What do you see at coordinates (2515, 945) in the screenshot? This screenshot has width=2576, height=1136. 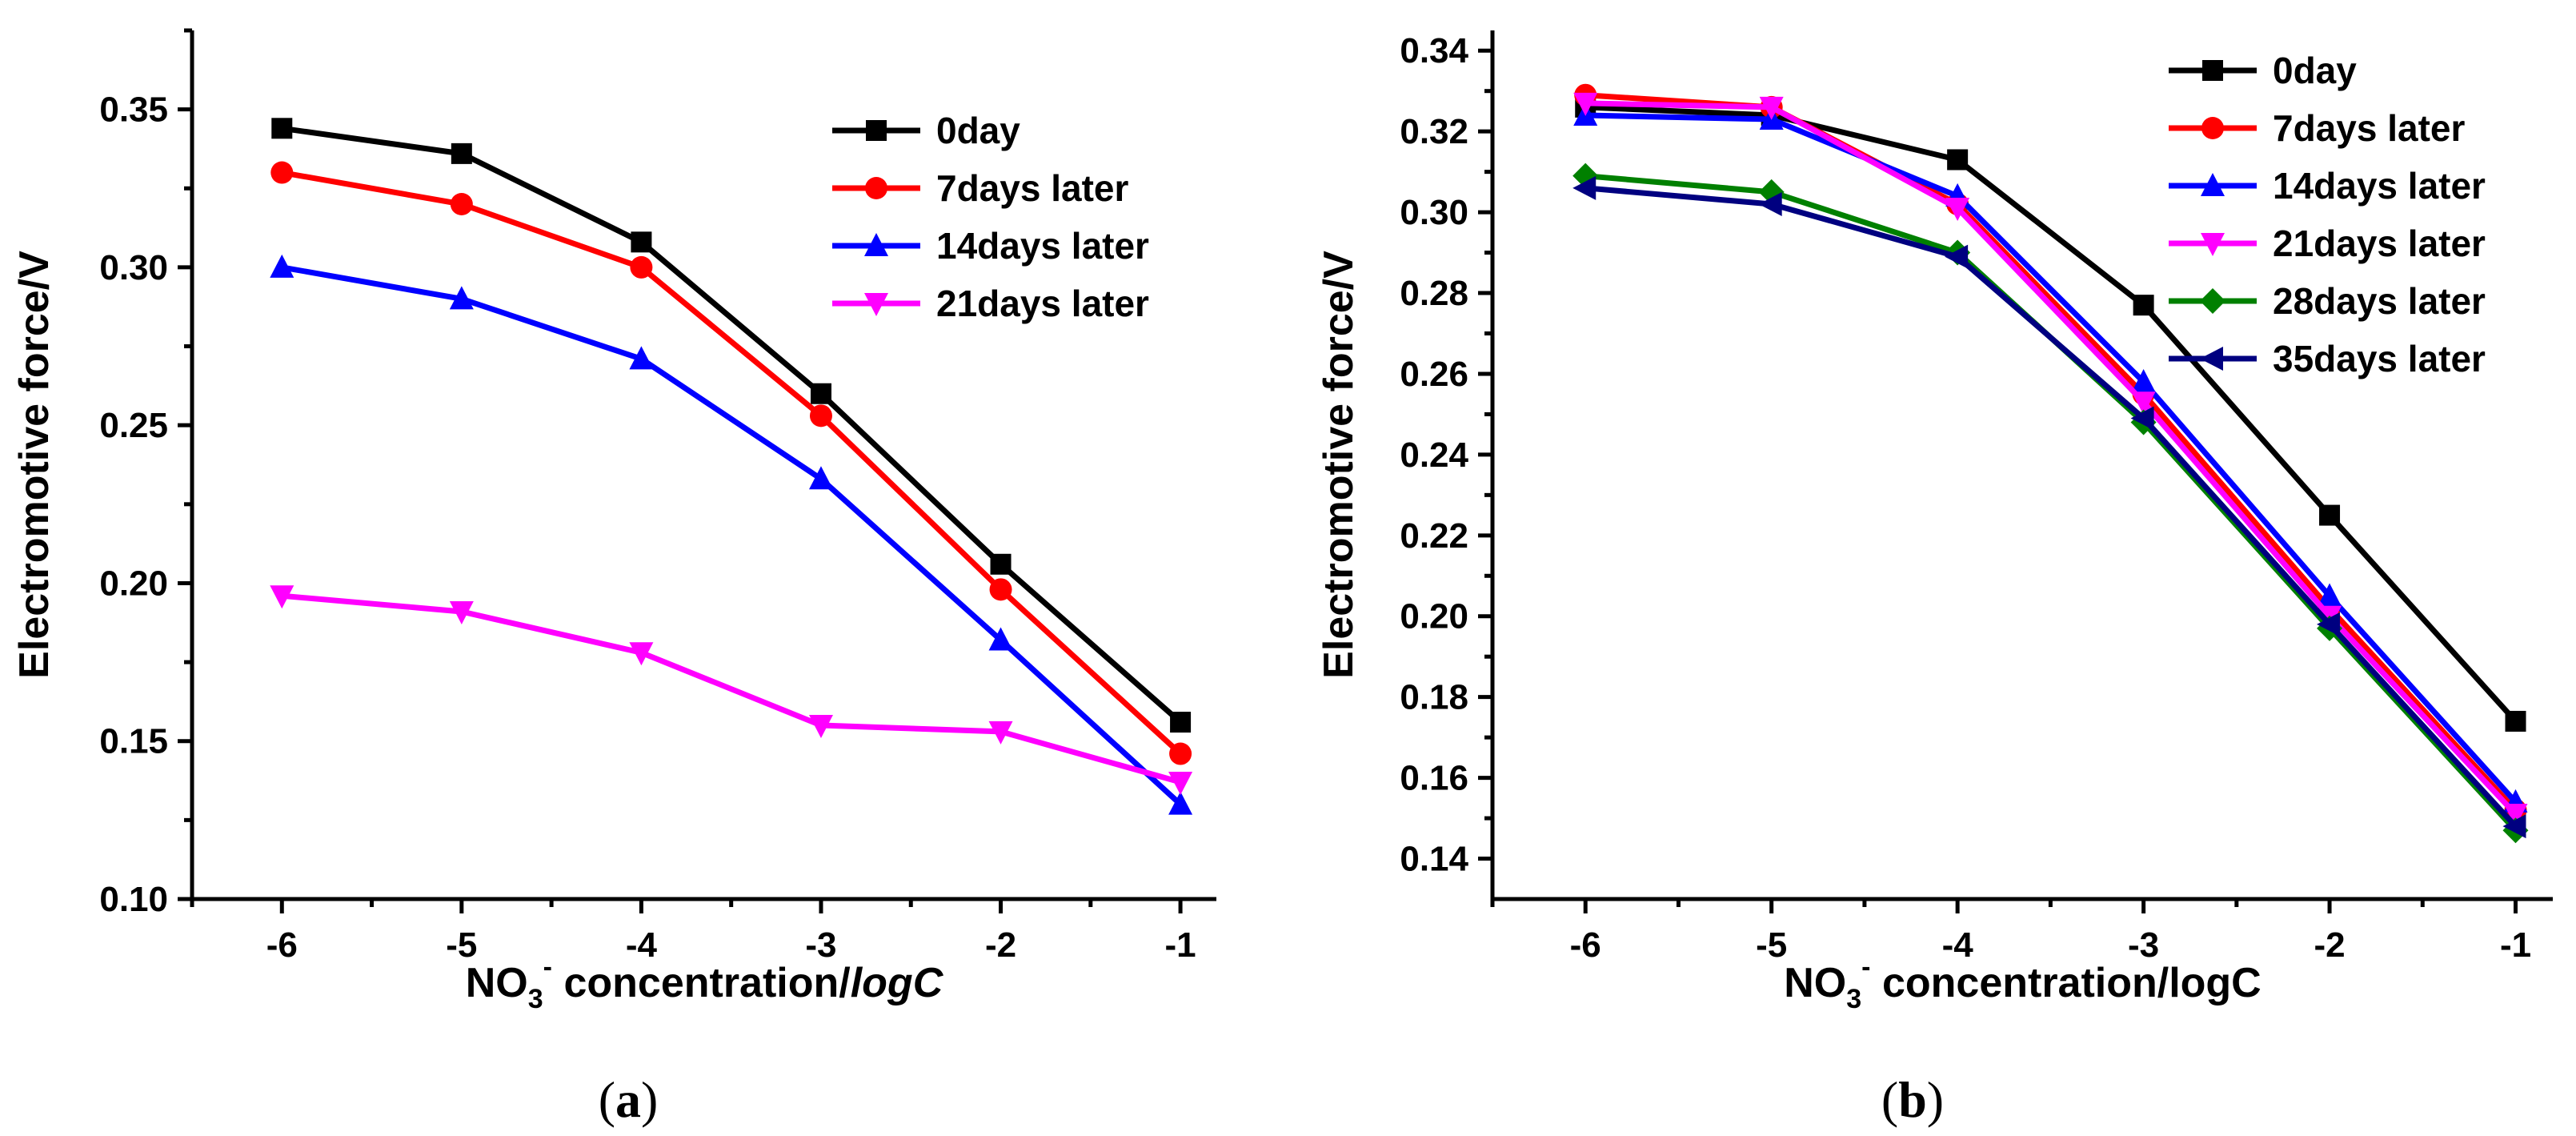 I see `x-tick-label: -1` at bounding box center [2515, 945].